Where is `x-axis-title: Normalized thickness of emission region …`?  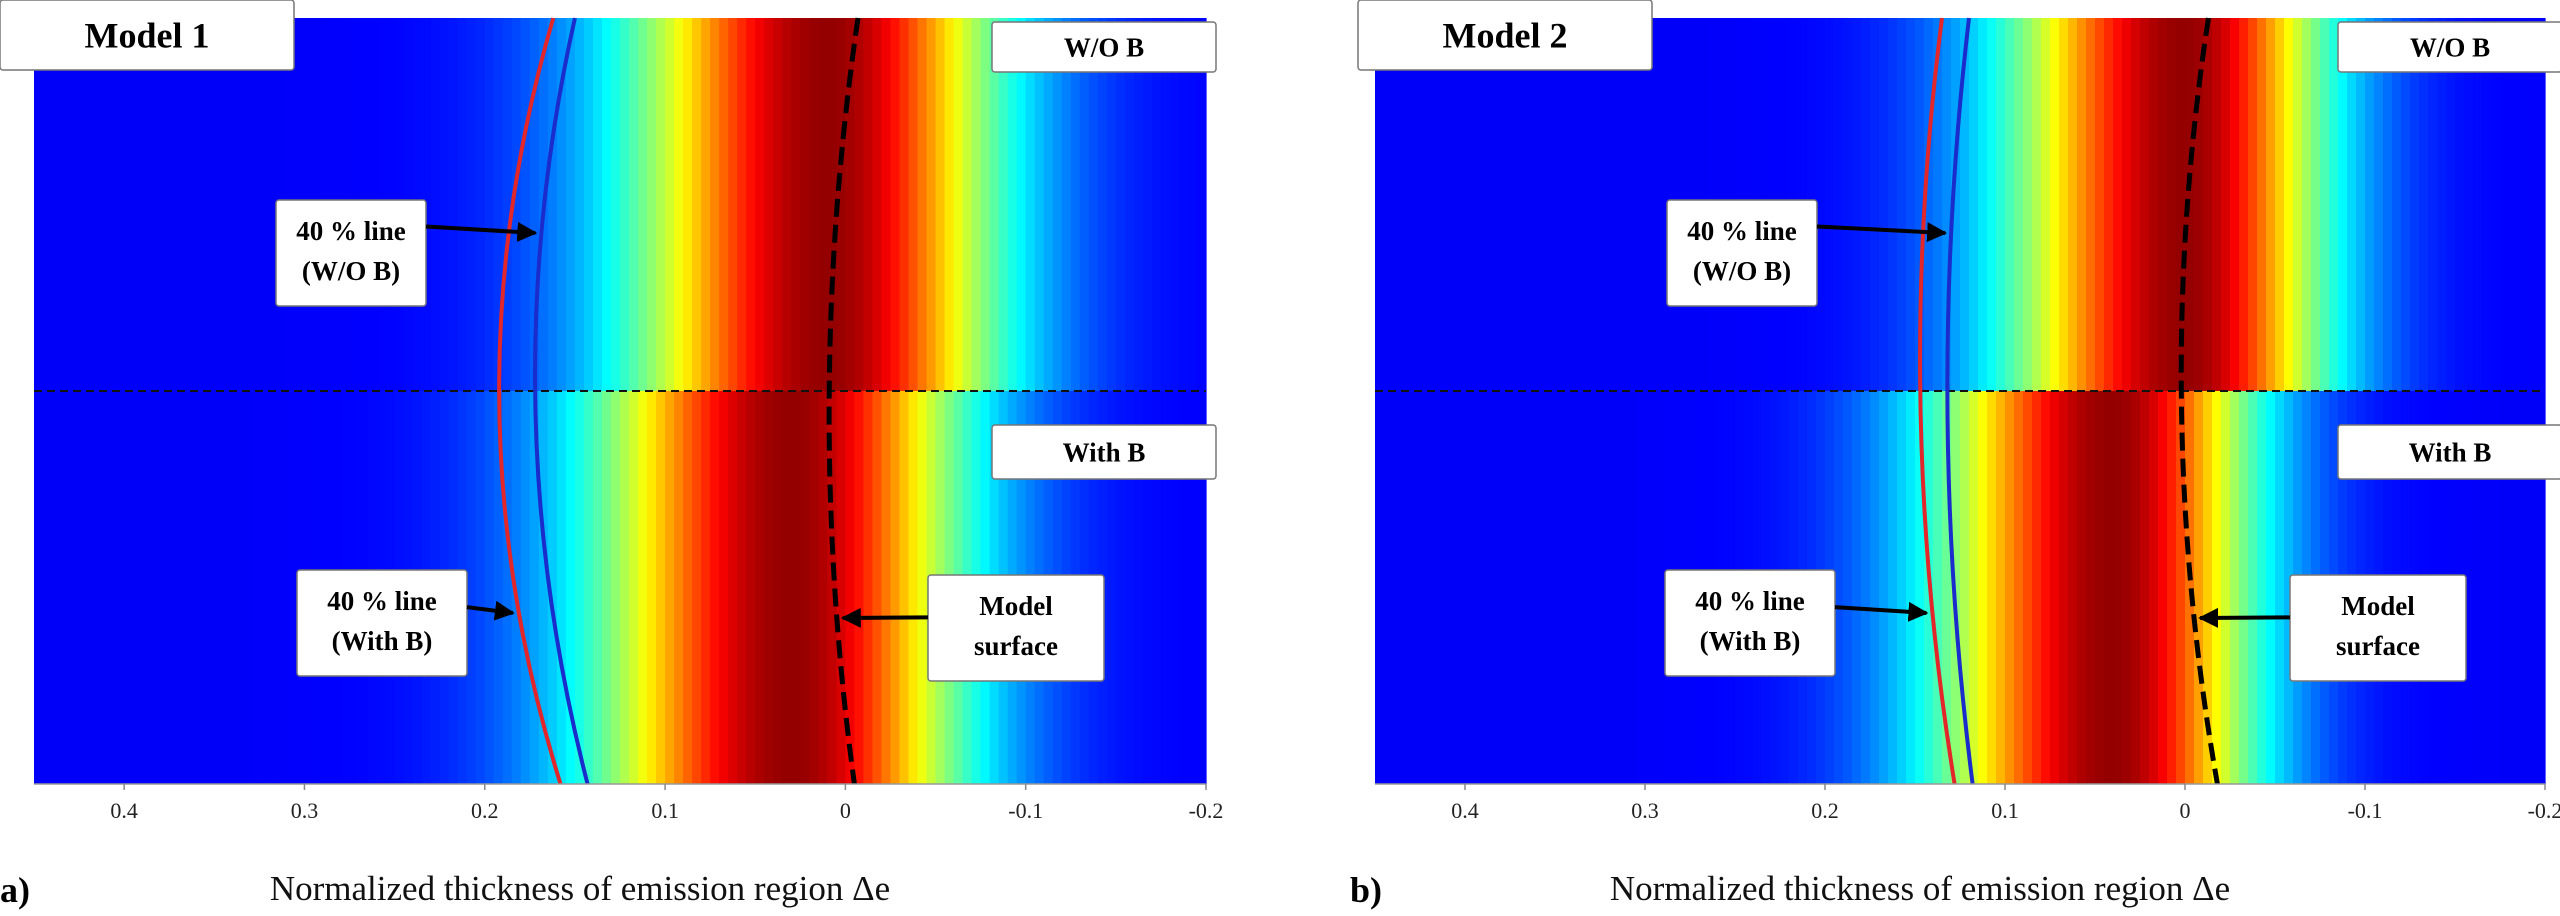 x-axis-title: Normalized thickness of emission region … is located at coordinates (580, 888).